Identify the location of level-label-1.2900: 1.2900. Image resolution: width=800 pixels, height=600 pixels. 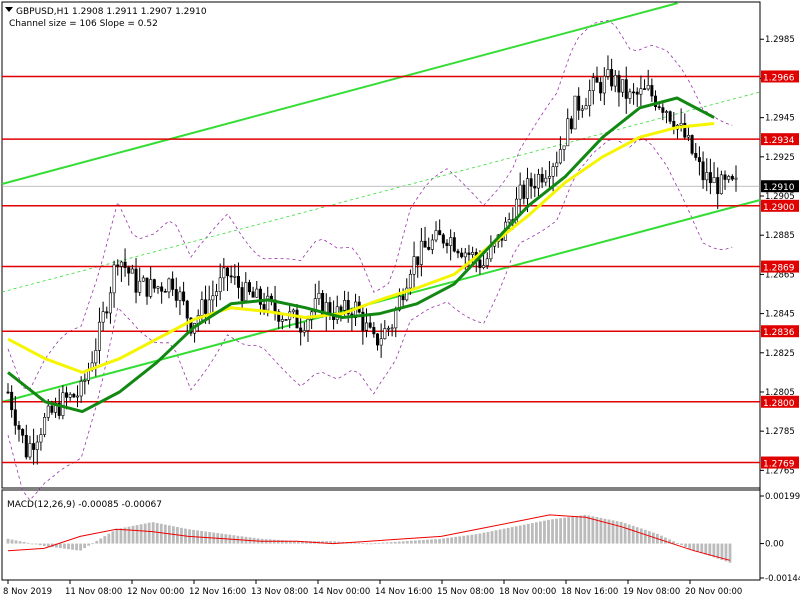
(779, 208).